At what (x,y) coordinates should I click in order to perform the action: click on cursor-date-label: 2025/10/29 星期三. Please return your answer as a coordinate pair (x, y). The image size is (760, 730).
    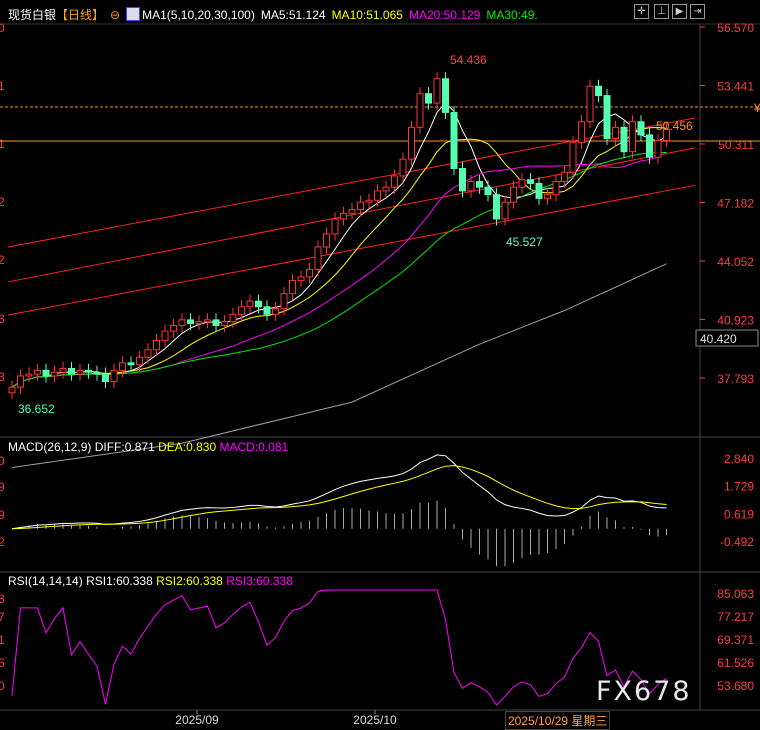
    Looking at the image, I should click on (558, 720).